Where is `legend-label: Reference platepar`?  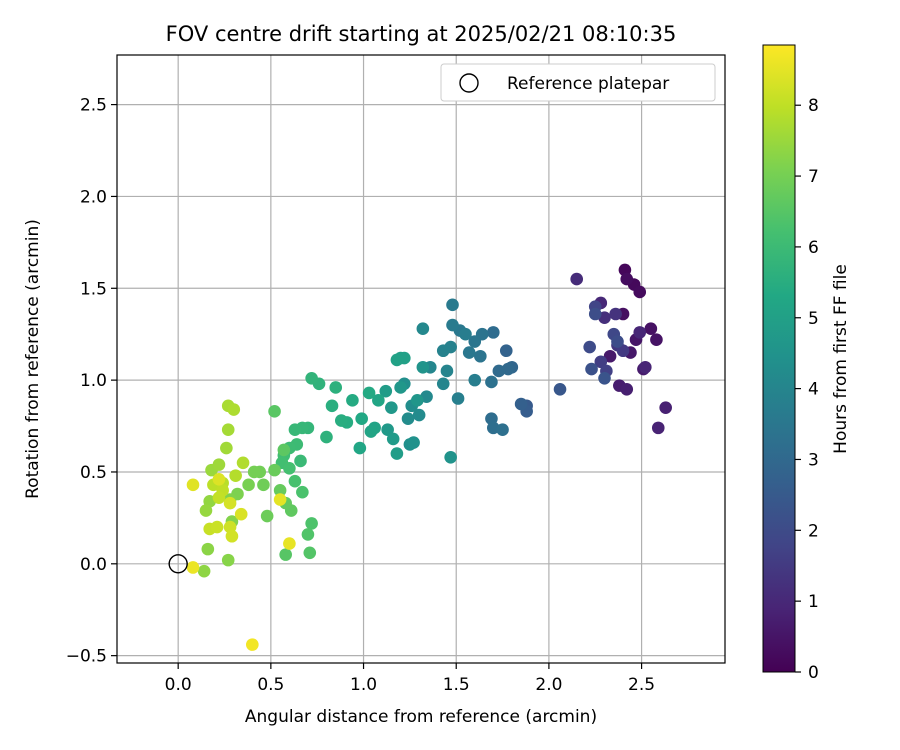
legend-label: Reference platepar is located at coordinates (588, 84).